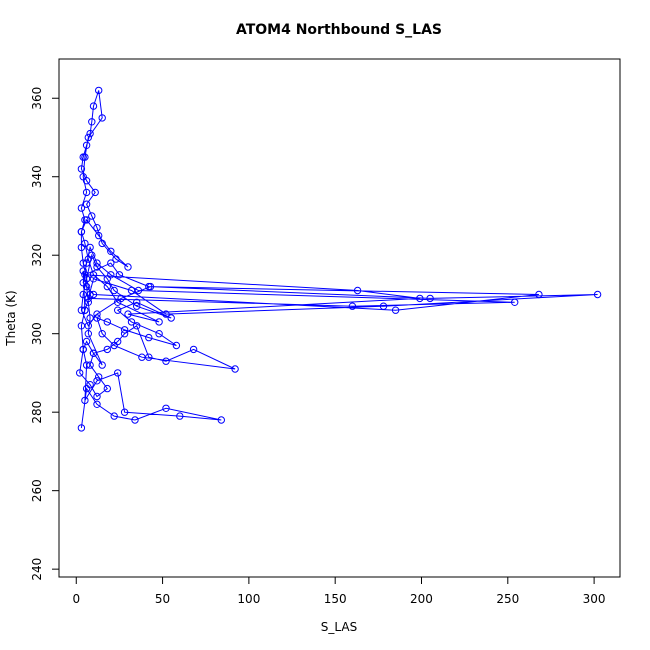  I want to click on x-axis: 0 50 100 150 200 250 300, so click(339, 591).